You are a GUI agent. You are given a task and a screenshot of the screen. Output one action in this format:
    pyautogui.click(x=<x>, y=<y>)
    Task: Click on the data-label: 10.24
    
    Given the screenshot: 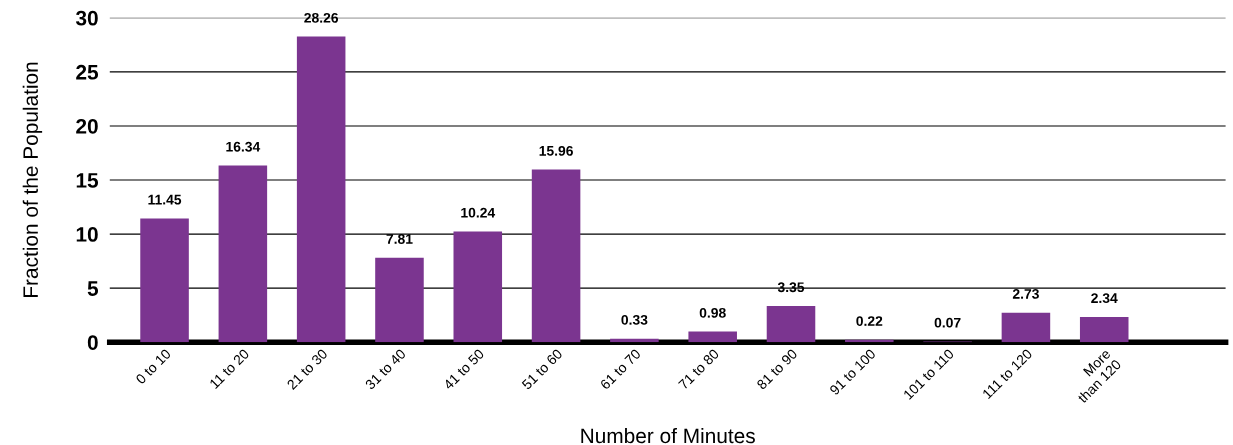 What is the action you would take?
    pyautogui.click(x=478, y=212)
    